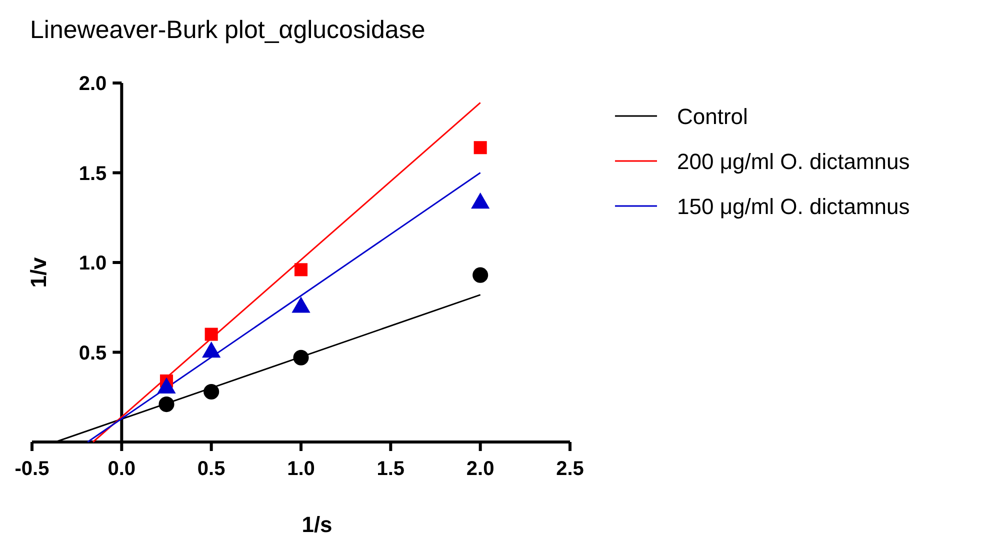  I want to click on y-tick-label: 2.0, so click(92, 84).